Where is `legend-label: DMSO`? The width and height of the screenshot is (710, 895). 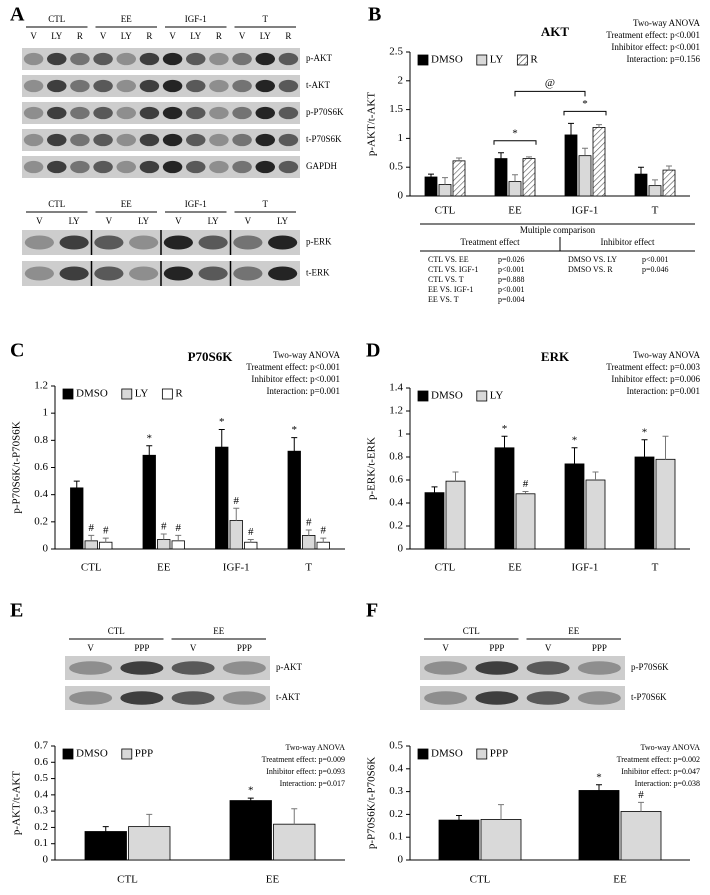 legend-label: DMSO is located at coordinates (92, 394).